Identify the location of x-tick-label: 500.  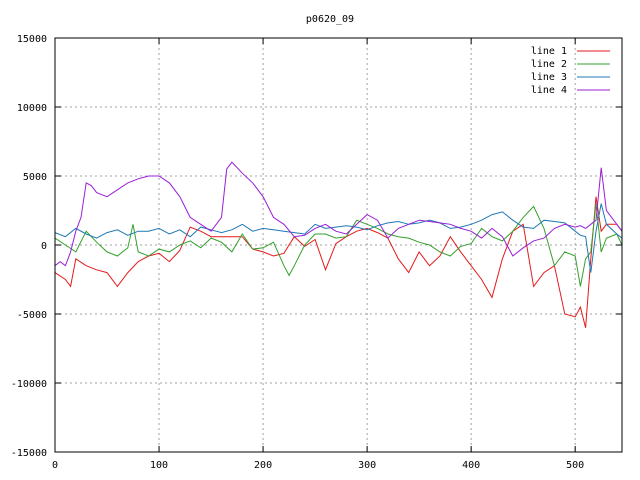
(575, 465).